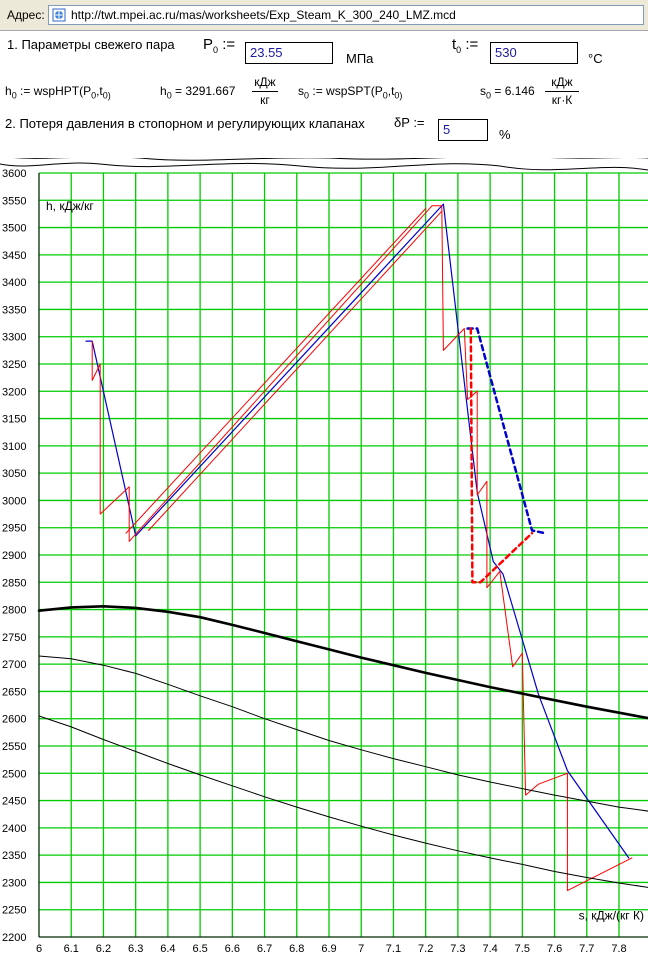  What do you see at coordinates (59, 15) in the screenshot?
I see `page-icon` at bounding box center [59, 15].